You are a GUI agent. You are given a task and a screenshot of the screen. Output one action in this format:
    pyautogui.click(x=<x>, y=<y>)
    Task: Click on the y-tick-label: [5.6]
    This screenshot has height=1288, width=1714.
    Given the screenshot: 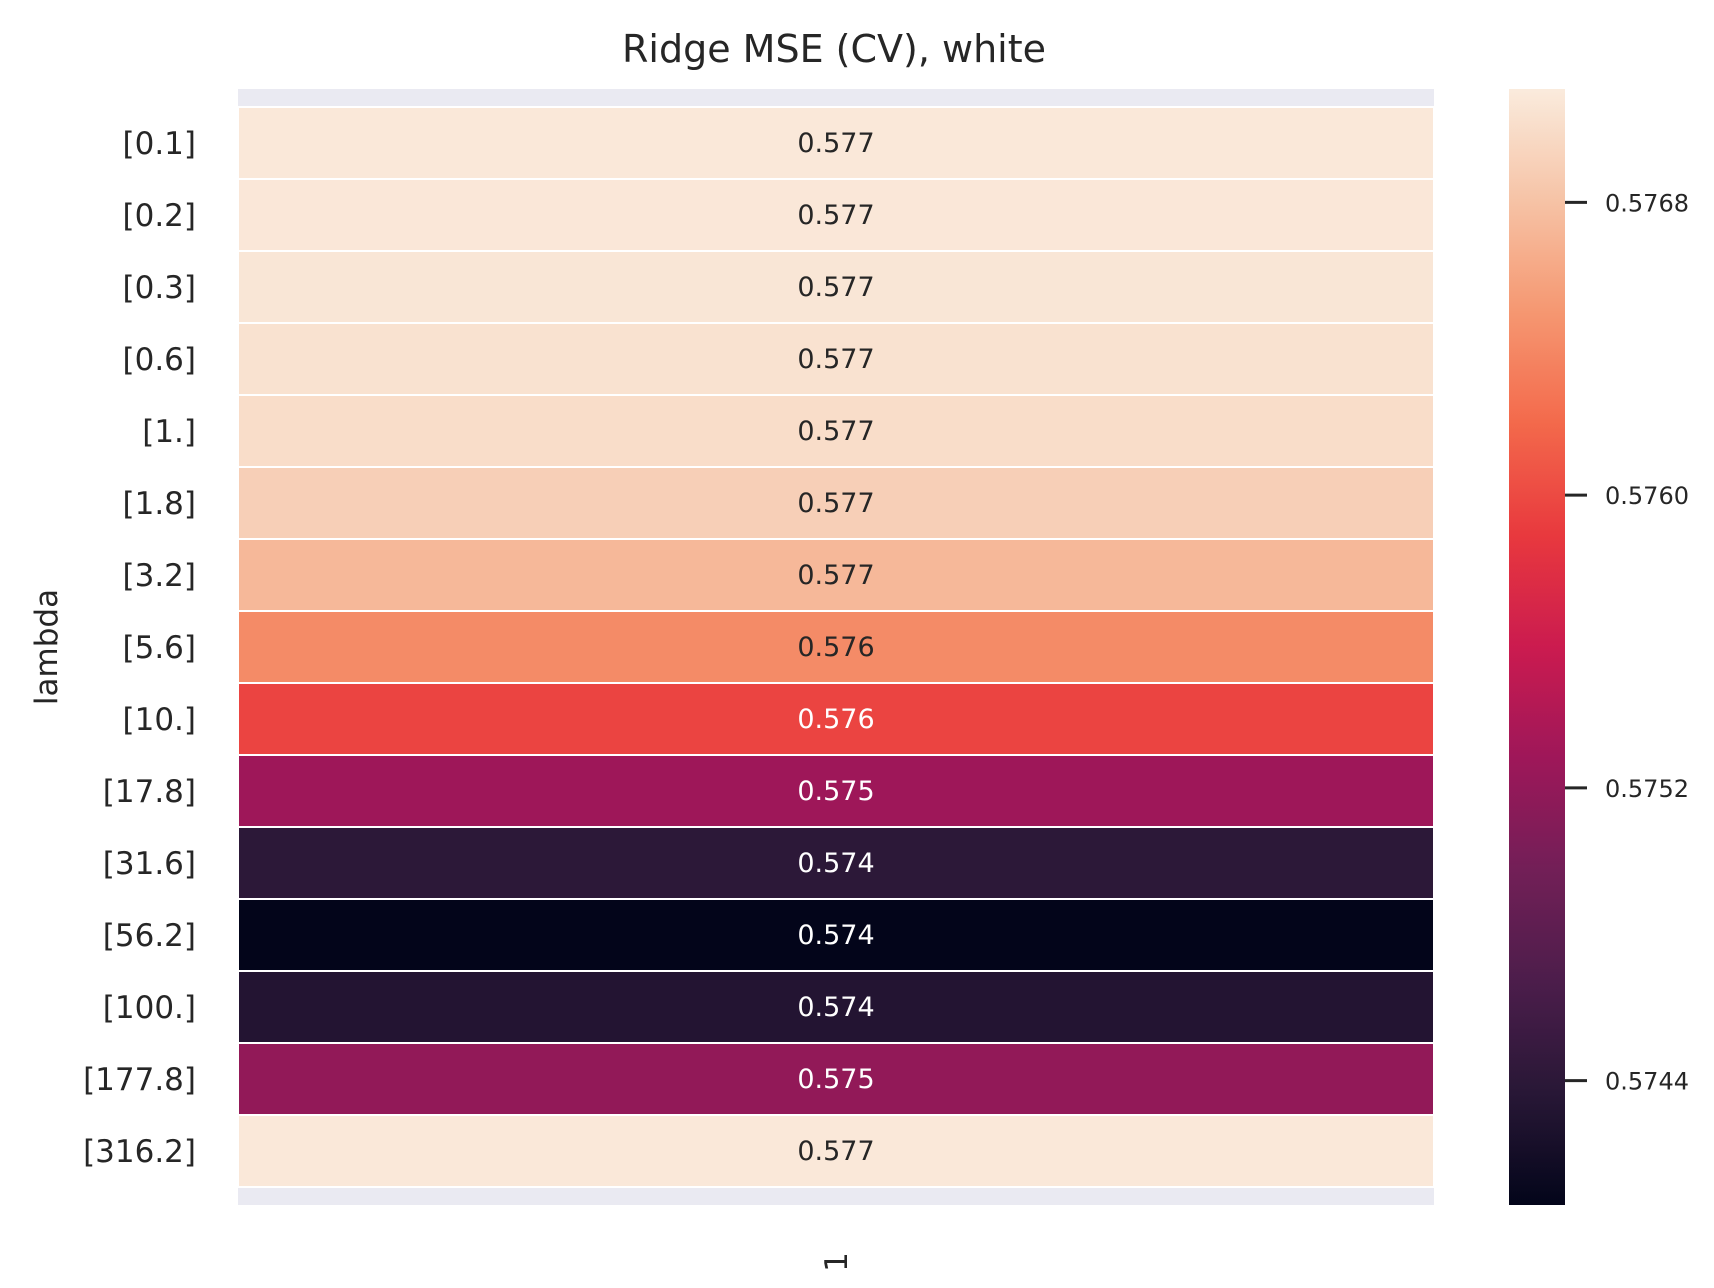 What is the action you would take?
    pyautogui.click(x=160, y=648)
    